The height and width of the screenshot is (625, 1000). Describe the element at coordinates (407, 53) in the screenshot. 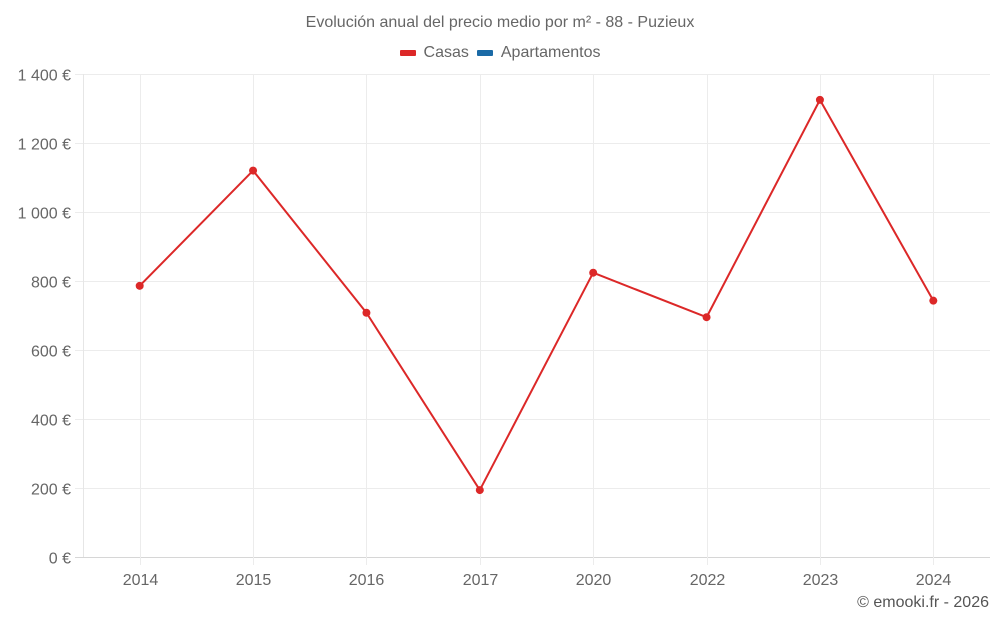

I see `legend-swatch-casas` at that location.